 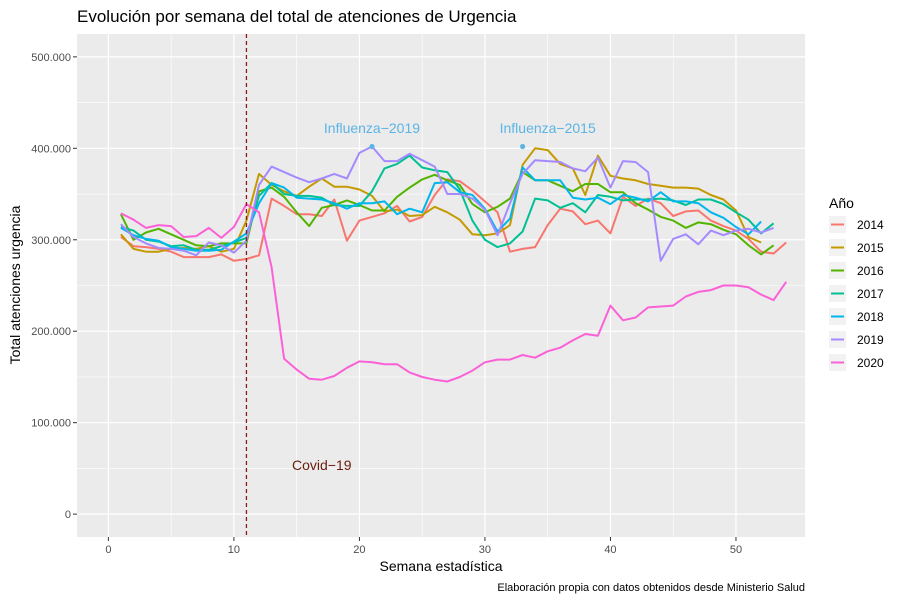 What do you see at coordinates (610, 550) in the screenshot?
I see `x-tick-label: 40` at bounding box center [610, 550].